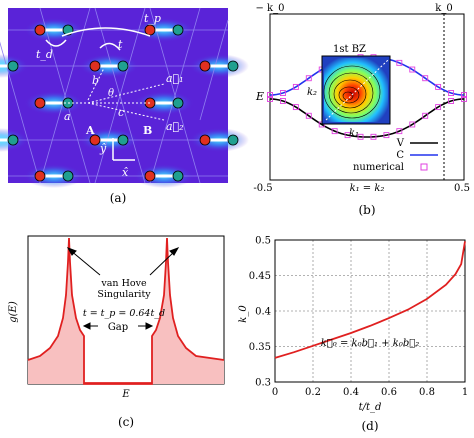 Image resolution: width=474 pixels, height=438 pixels. Describe the element at coordinates (147, 130) in the screenshot. I see `label-B: B` at that location.